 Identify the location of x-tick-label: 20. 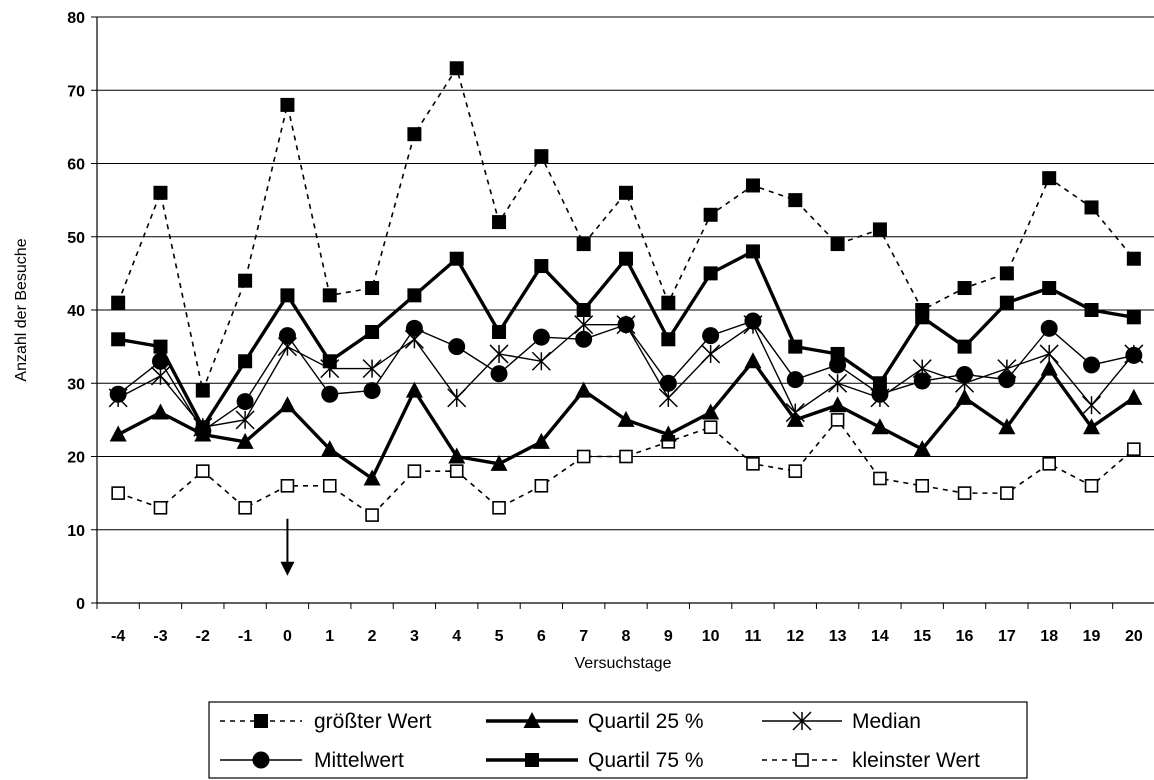
(1134, 636).